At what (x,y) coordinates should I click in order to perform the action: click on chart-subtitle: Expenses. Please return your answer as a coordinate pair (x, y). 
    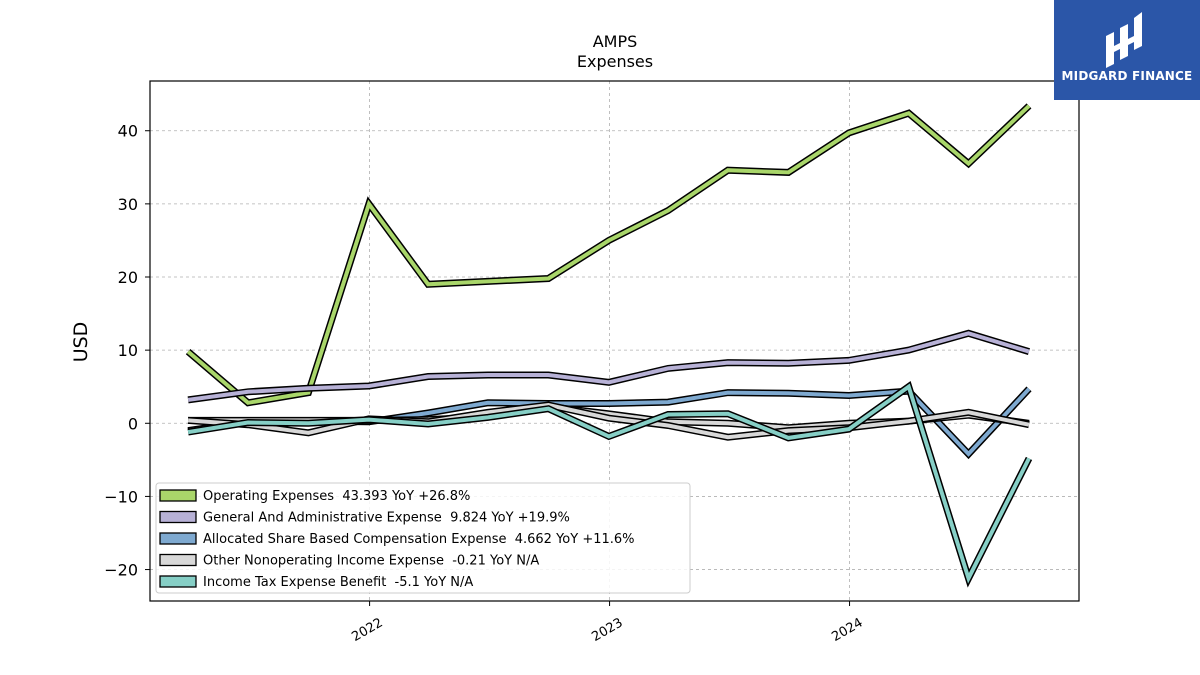
    Looking at the image, I should click on (615, 61).